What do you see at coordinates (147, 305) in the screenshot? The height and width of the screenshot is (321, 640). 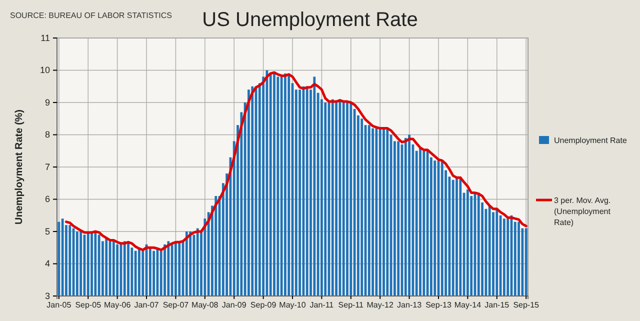 I see `x-tick-label: Jan-07` at bounding box center [147, 305].